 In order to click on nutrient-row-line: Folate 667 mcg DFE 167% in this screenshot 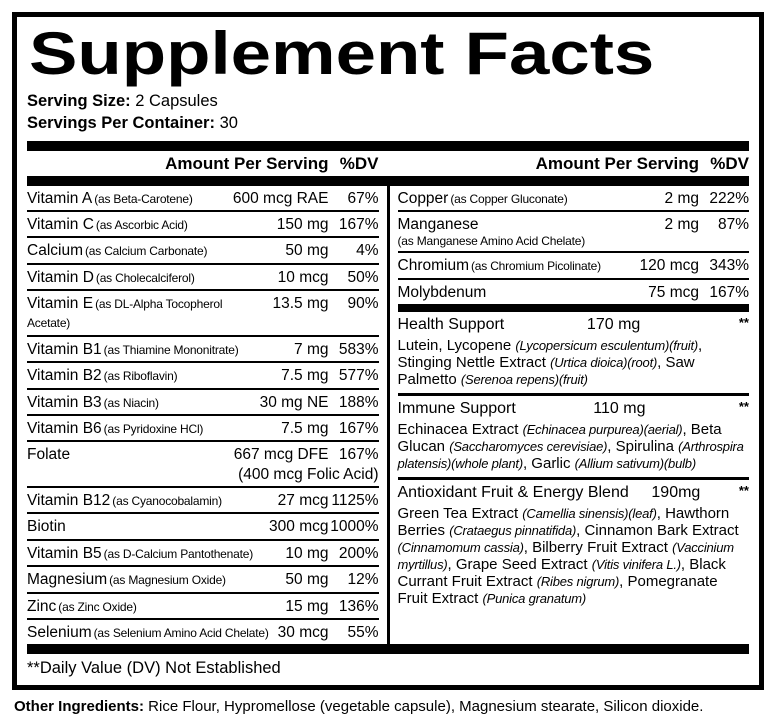, I will do `click(203, 454)`.